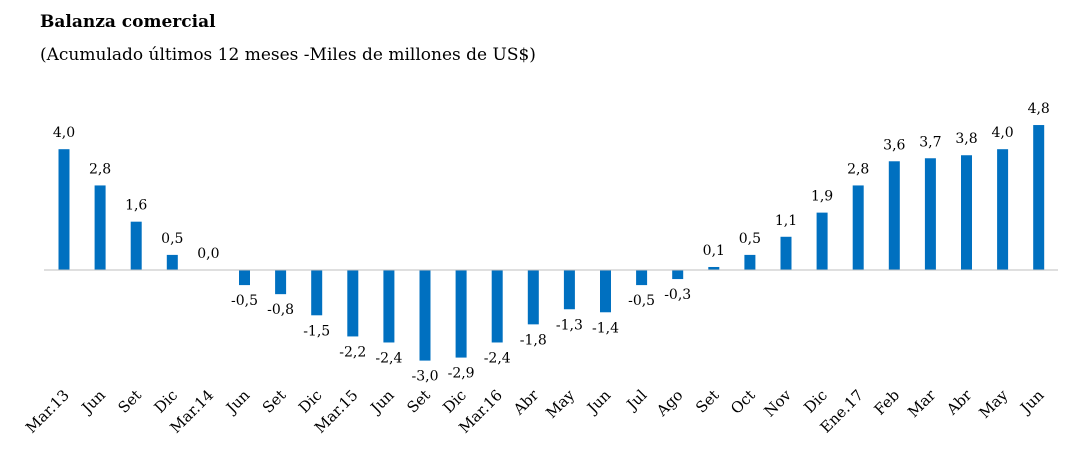 This screenshot has height=467, width=1078. What do you see at coordinates (777, 403) in the screenshot?
I see `tick-label-20: Nov` at bounding box center [777, 403].